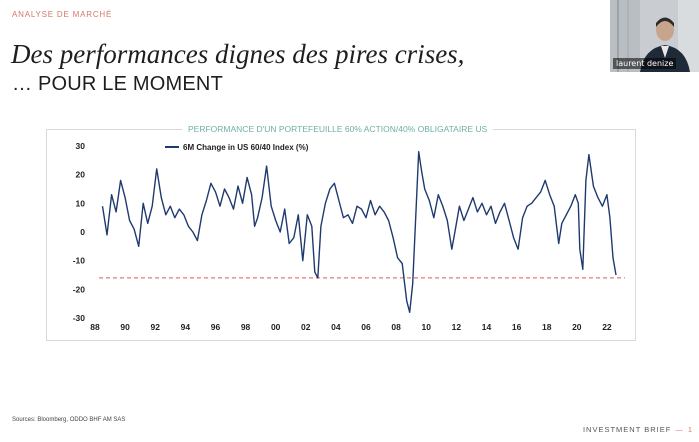 This screenshot has height=442, width=699. Describe the element at coordinates (517, 327) in the screenshot. I see `x-tick-label: 16` at that location.